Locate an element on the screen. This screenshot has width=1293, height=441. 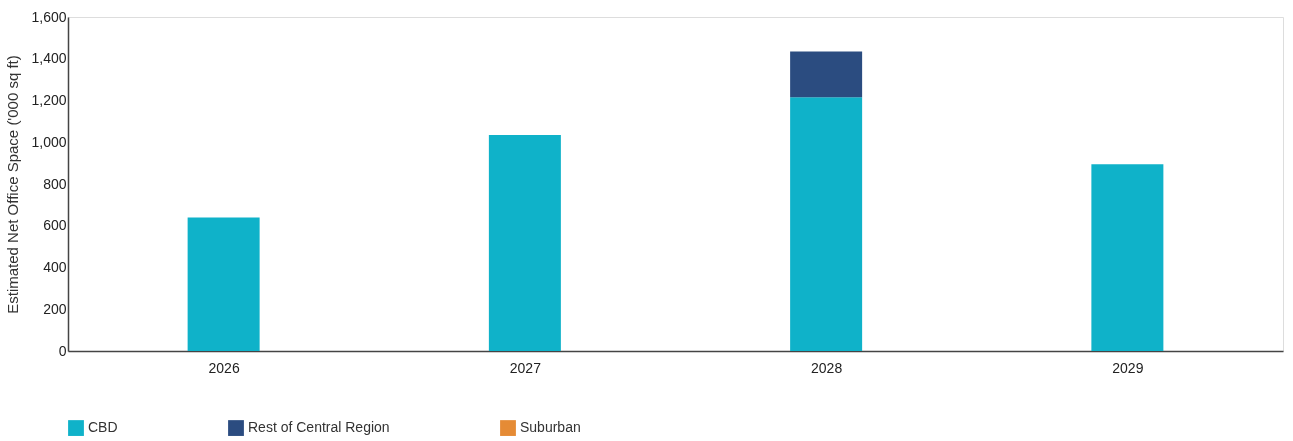
y-tick-label: 1,200 is located at coordinates (49, 100).